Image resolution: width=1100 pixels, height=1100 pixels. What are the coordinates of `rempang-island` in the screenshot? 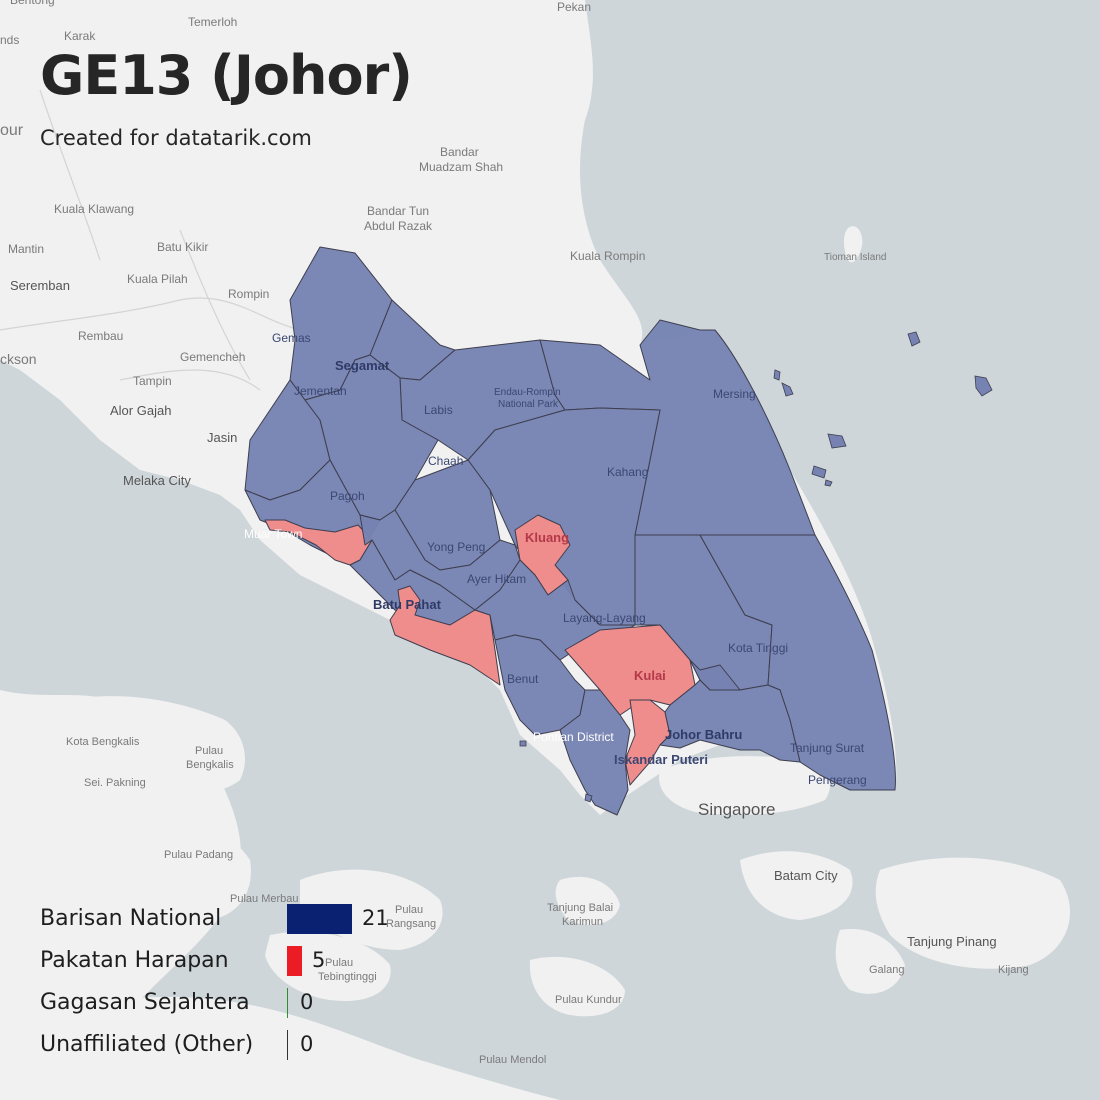 It's located at (870, 961).